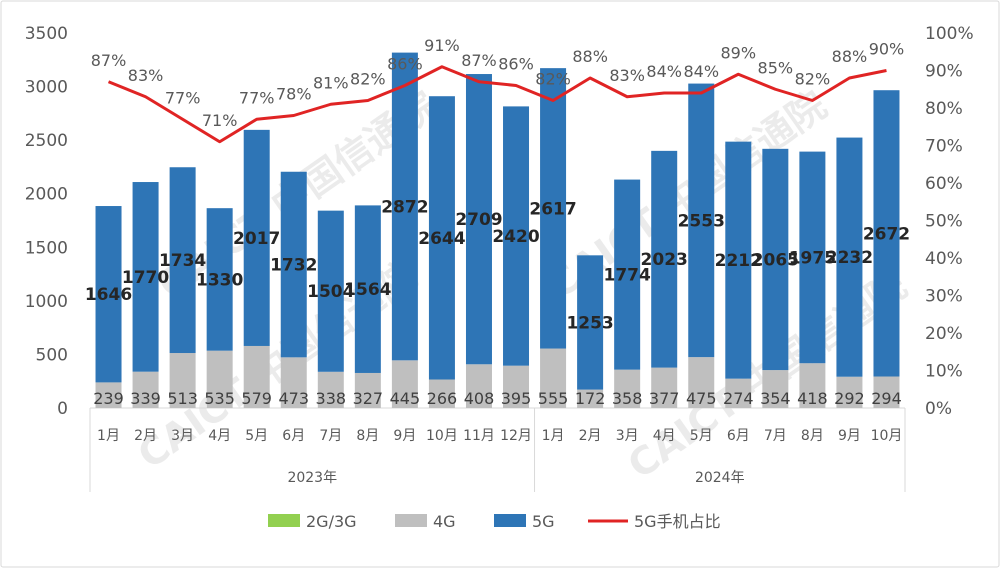 This screenshot has height=573, width=1000. I want to click on data-label-5g: 1564, so click(367, 290).